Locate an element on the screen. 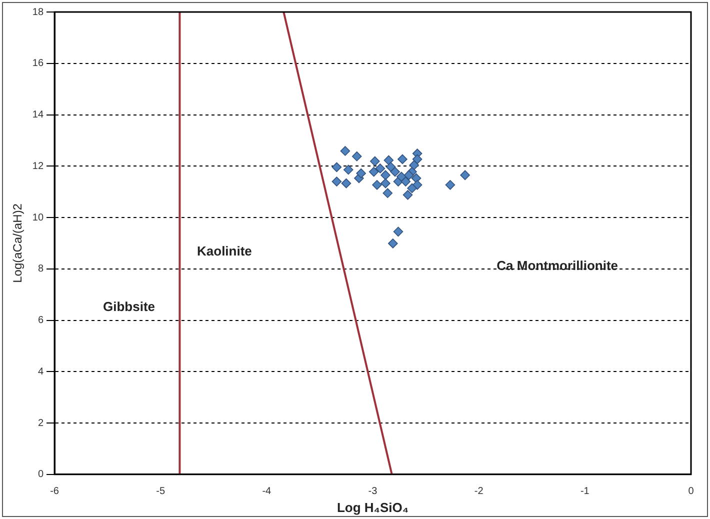  x-tick-label: -5 is located at coordinates (161, 492).